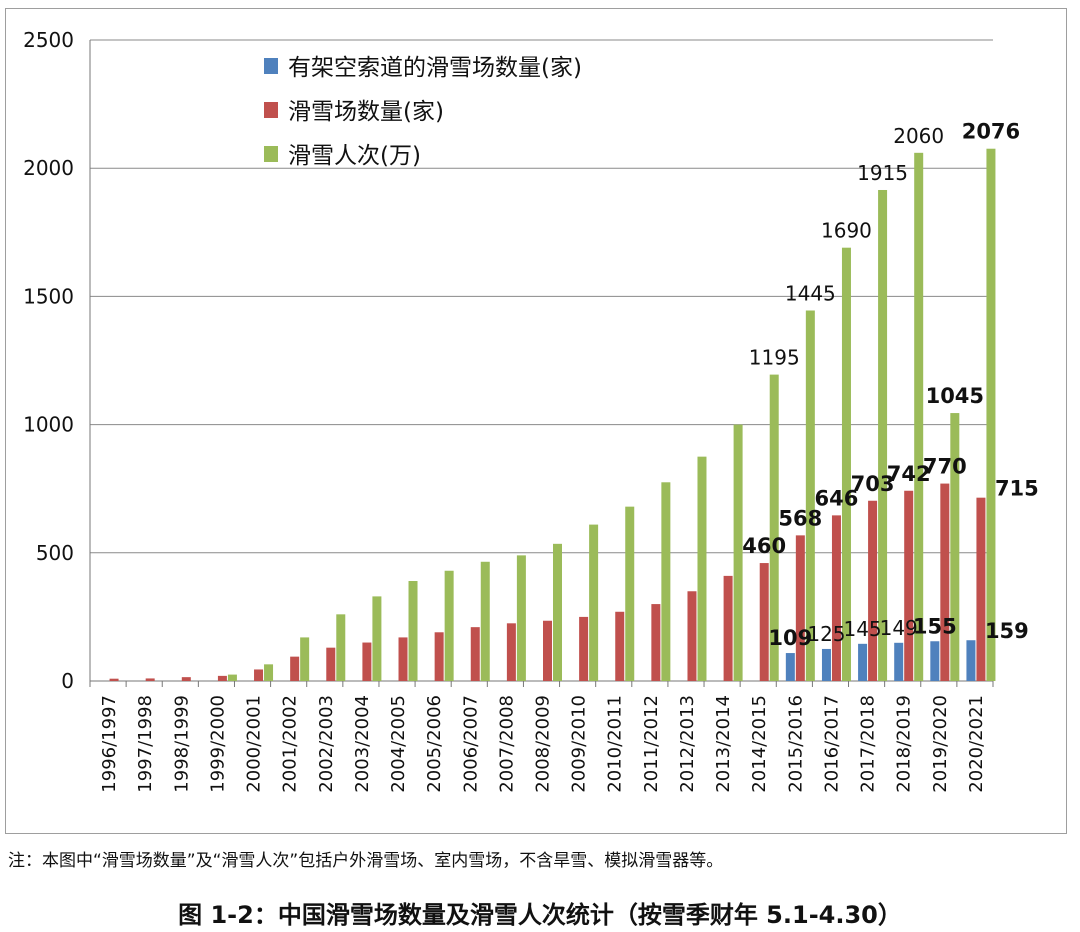 This screenshot has width=1080, height=932. I want to click on x-tick-label: 2001/2002, so click(290, 744).